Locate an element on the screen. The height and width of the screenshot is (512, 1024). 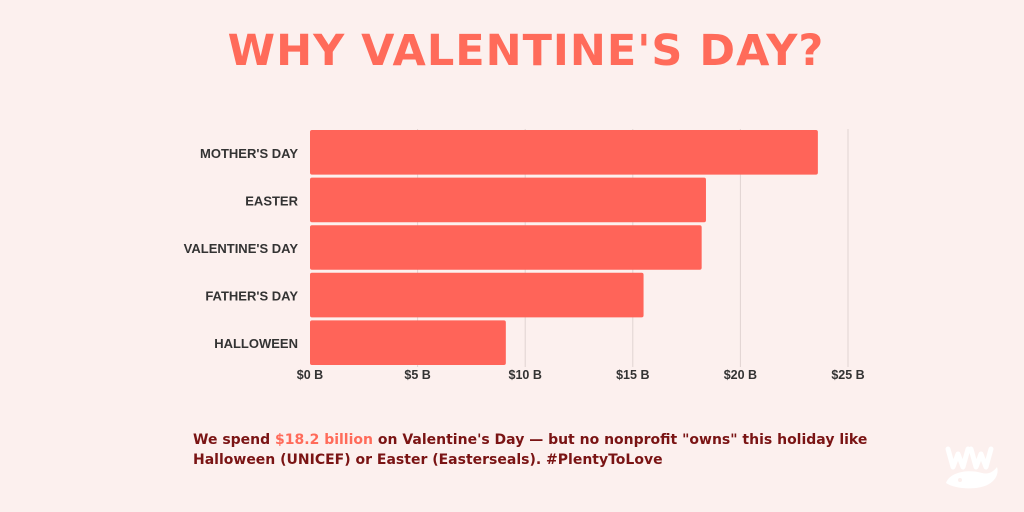
x-tick-label: $15 B is located at coordinates (632, 375).